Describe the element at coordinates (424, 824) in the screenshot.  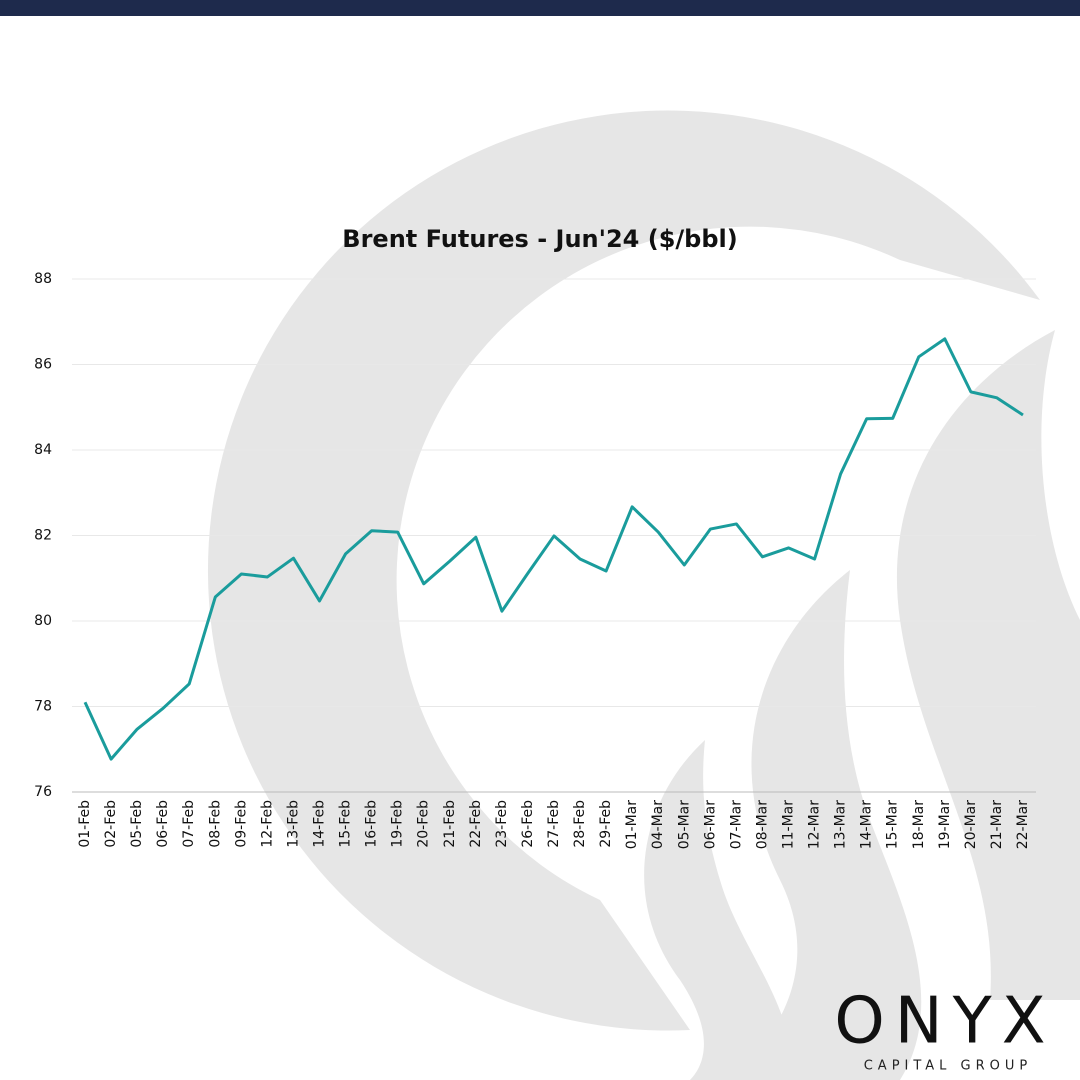
I see `x-tick-label: 20-Feb` at that location.